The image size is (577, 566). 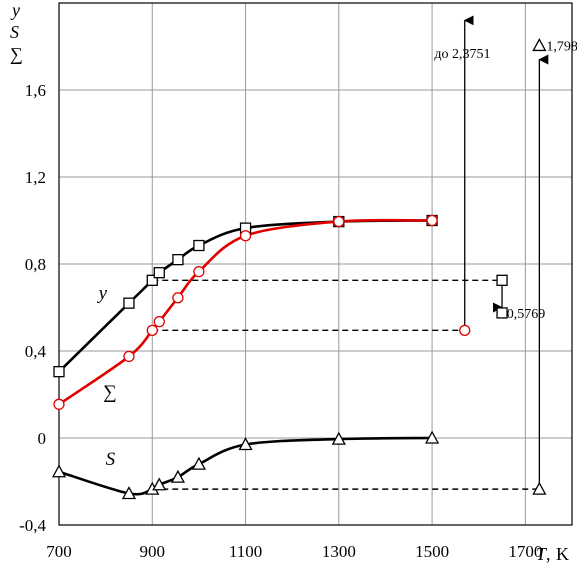 I want to click on annotation: до 2,3751, so click(x=462, y=54).